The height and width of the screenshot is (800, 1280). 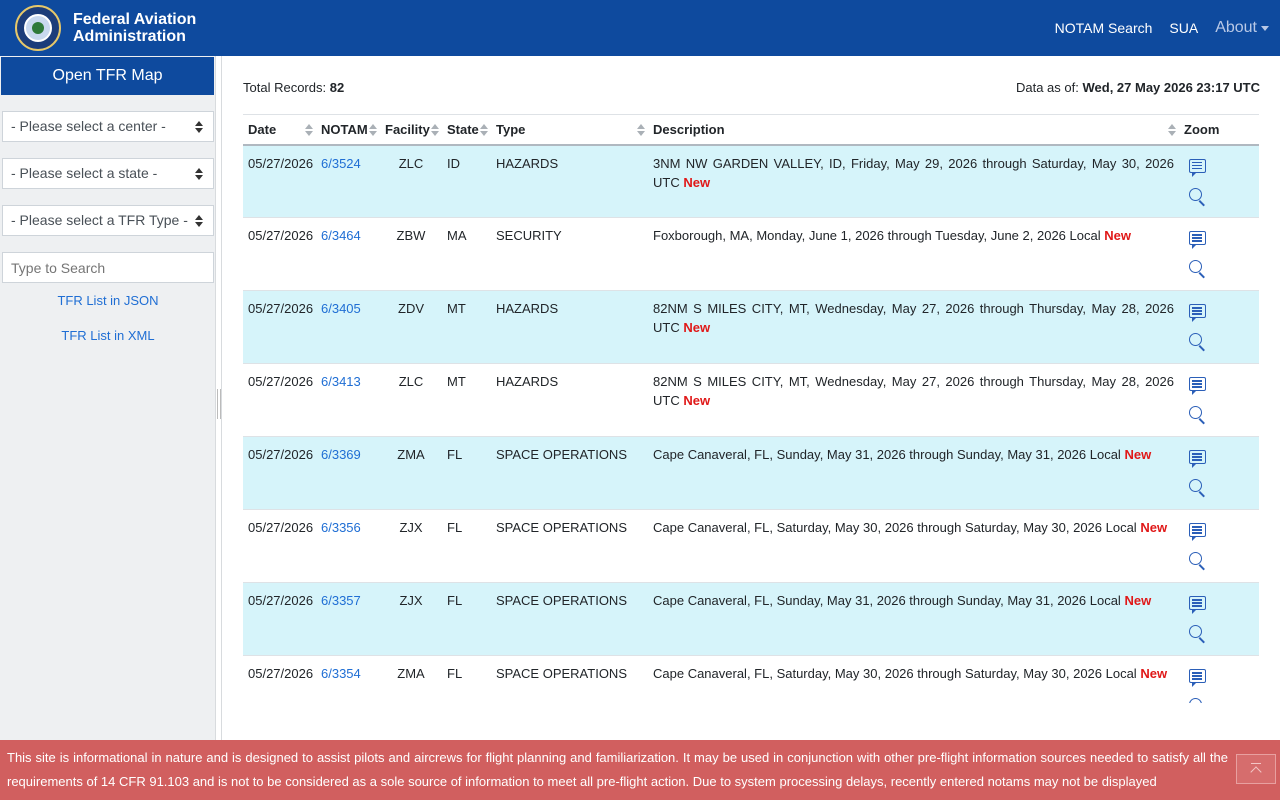 What do you see at coordinates (88, 126) in the screenshot?
I see `center-select-value: - Please select a center -` at bounding box center [88, 126].